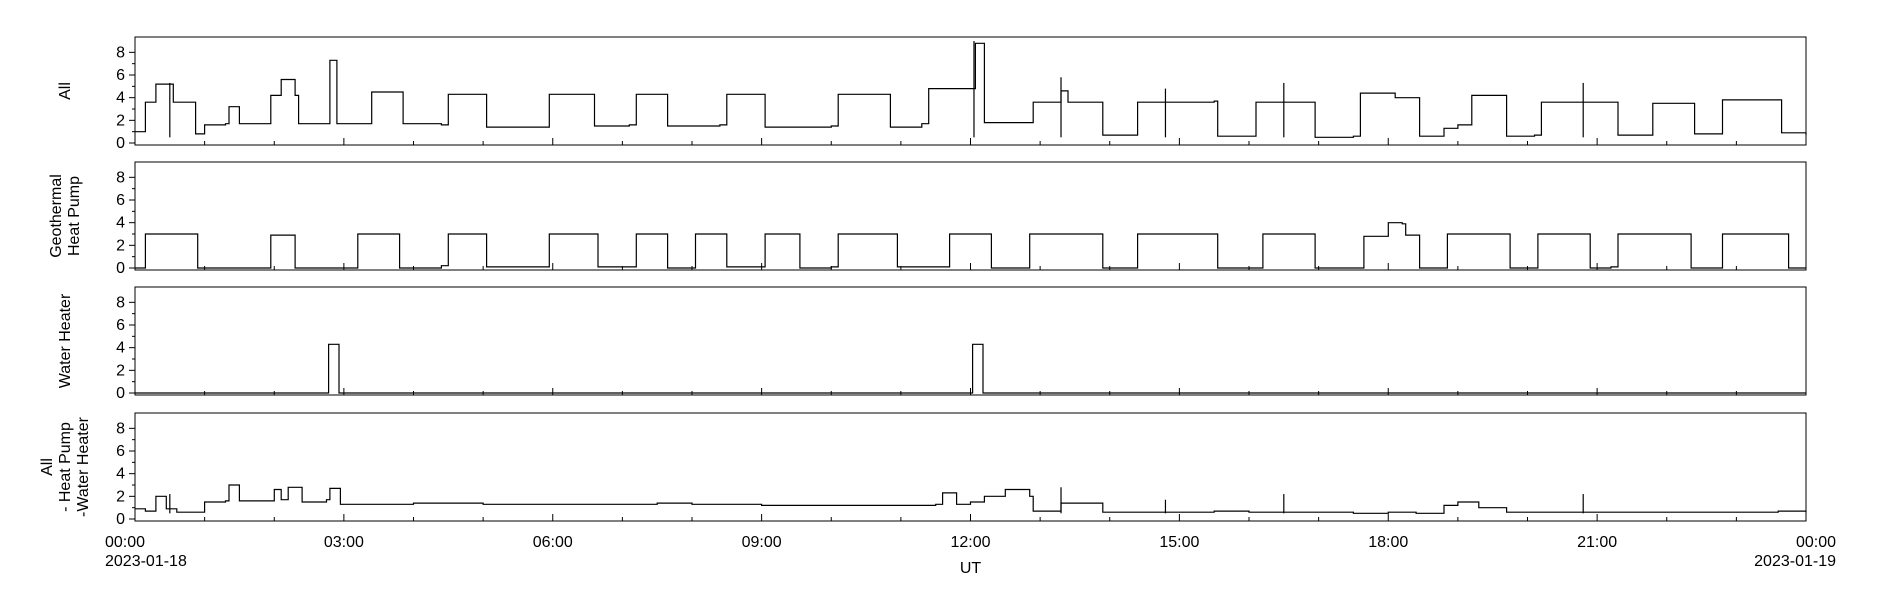 The image size is (1903, 607). What do you see at coordinates (1795, 561) in the screenshot?
I see `x-date-label: 2023-01-19` at bounding box center [1795, 561].